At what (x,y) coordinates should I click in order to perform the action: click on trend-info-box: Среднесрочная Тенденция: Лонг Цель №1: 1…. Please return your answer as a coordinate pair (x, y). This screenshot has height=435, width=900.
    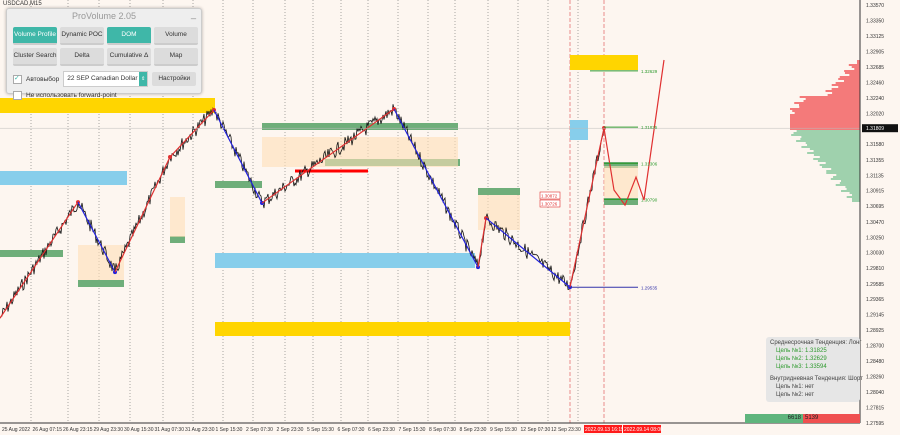
    Looking at the image, I should click on (814, 369).